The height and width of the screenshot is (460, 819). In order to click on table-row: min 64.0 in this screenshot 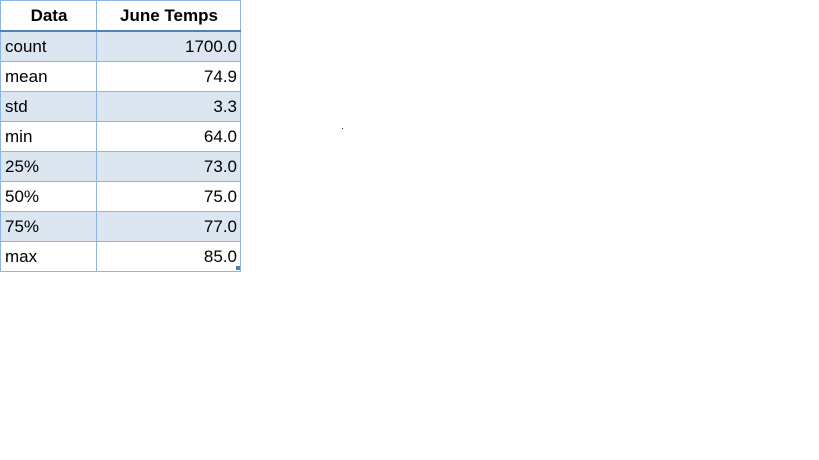, I will do `click(120, 136)`.